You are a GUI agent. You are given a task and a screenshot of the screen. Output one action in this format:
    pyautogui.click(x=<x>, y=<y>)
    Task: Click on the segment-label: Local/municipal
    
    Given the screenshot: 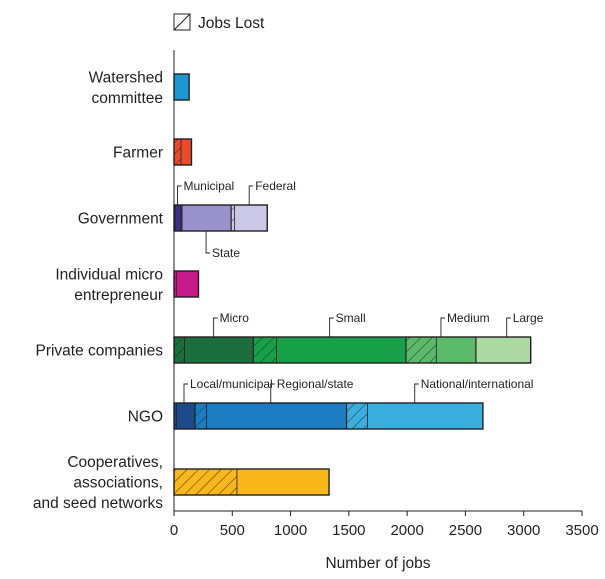 What is the action you would take?
    pyautogui.click(x=231, y=384)
    